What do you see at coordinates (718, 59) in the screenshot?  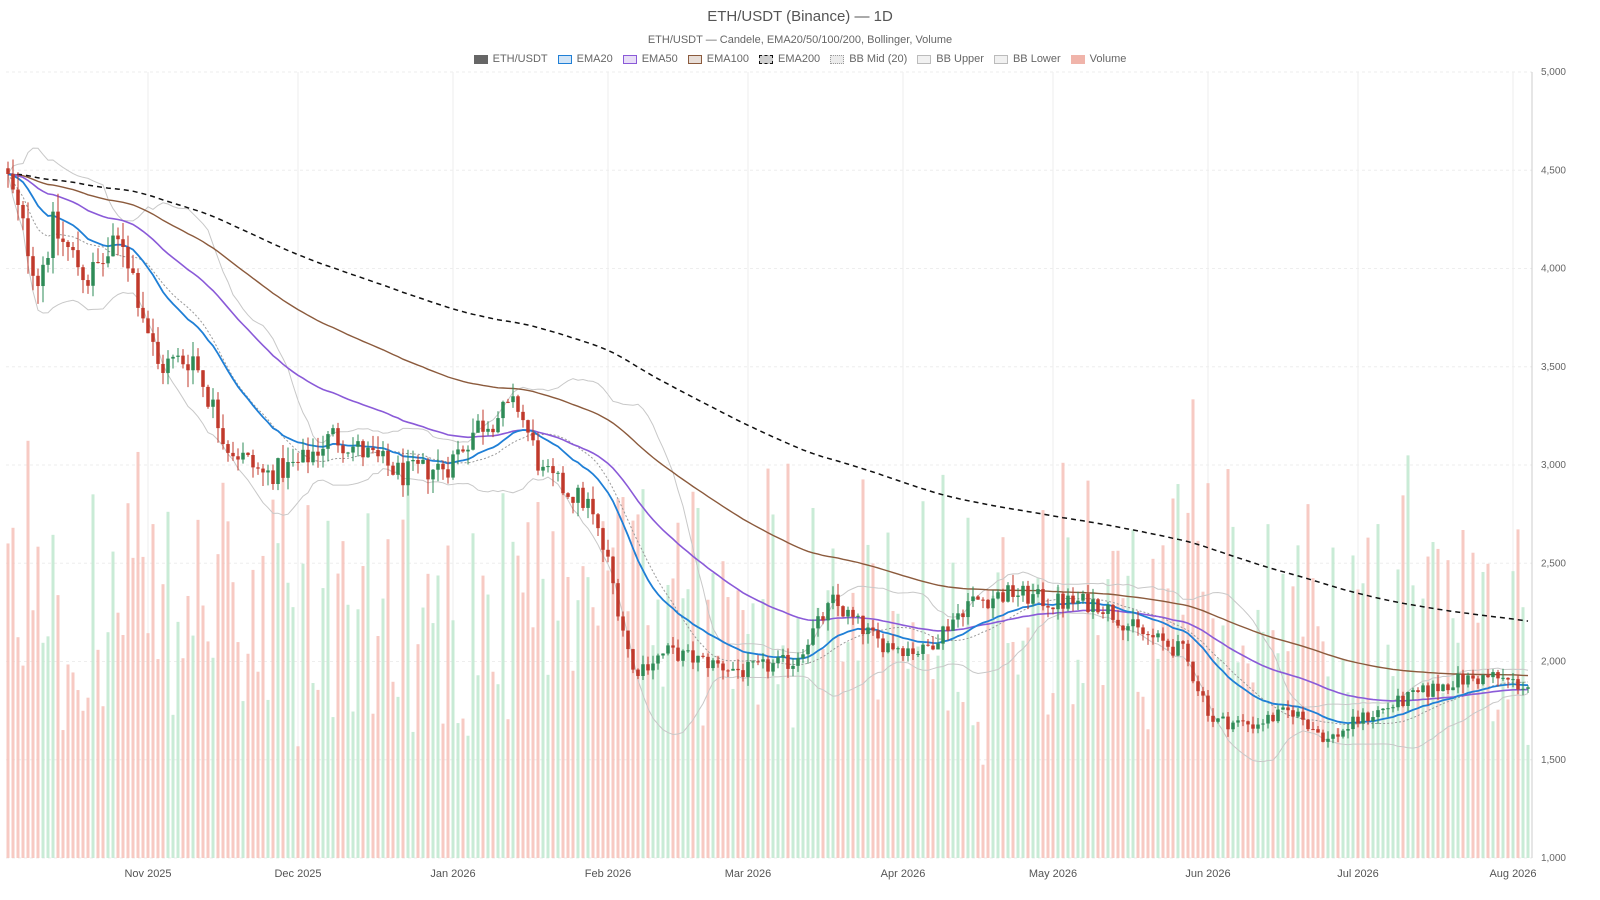 I see `legend-item: EMA100` at bounding box center [718, 59].